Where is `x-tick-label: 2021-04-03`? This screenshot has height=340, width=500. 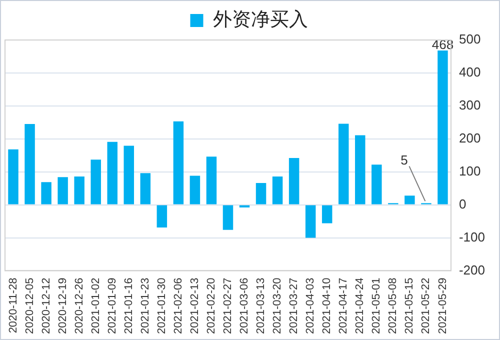 x-tick-label: 2021-04-03 is located at coordinates (310, 306).